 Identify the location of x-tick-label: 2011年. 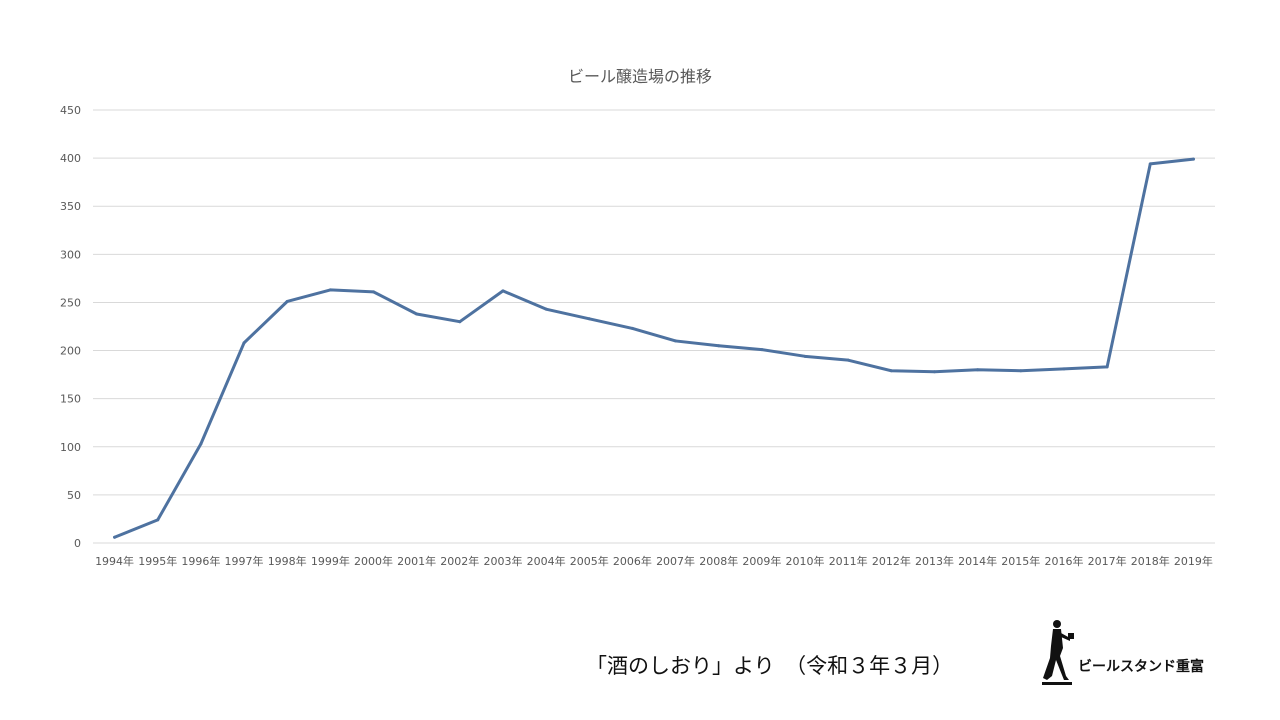
(848, 561).